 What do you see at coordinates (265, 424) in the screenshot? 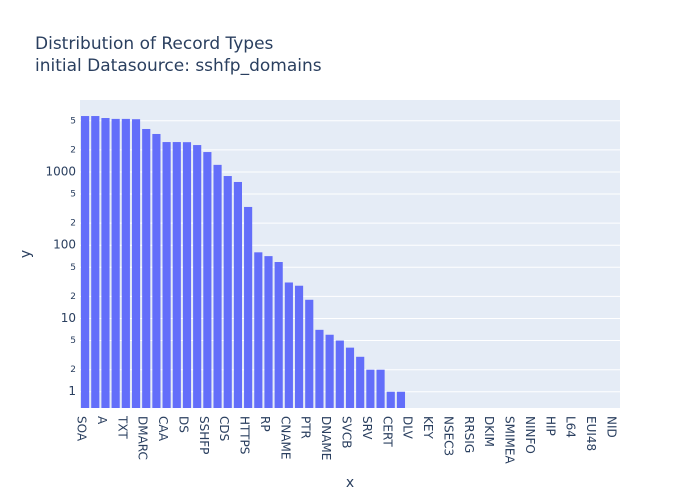
I see `x-tick-label: RP` at bounding box center [265, 424].